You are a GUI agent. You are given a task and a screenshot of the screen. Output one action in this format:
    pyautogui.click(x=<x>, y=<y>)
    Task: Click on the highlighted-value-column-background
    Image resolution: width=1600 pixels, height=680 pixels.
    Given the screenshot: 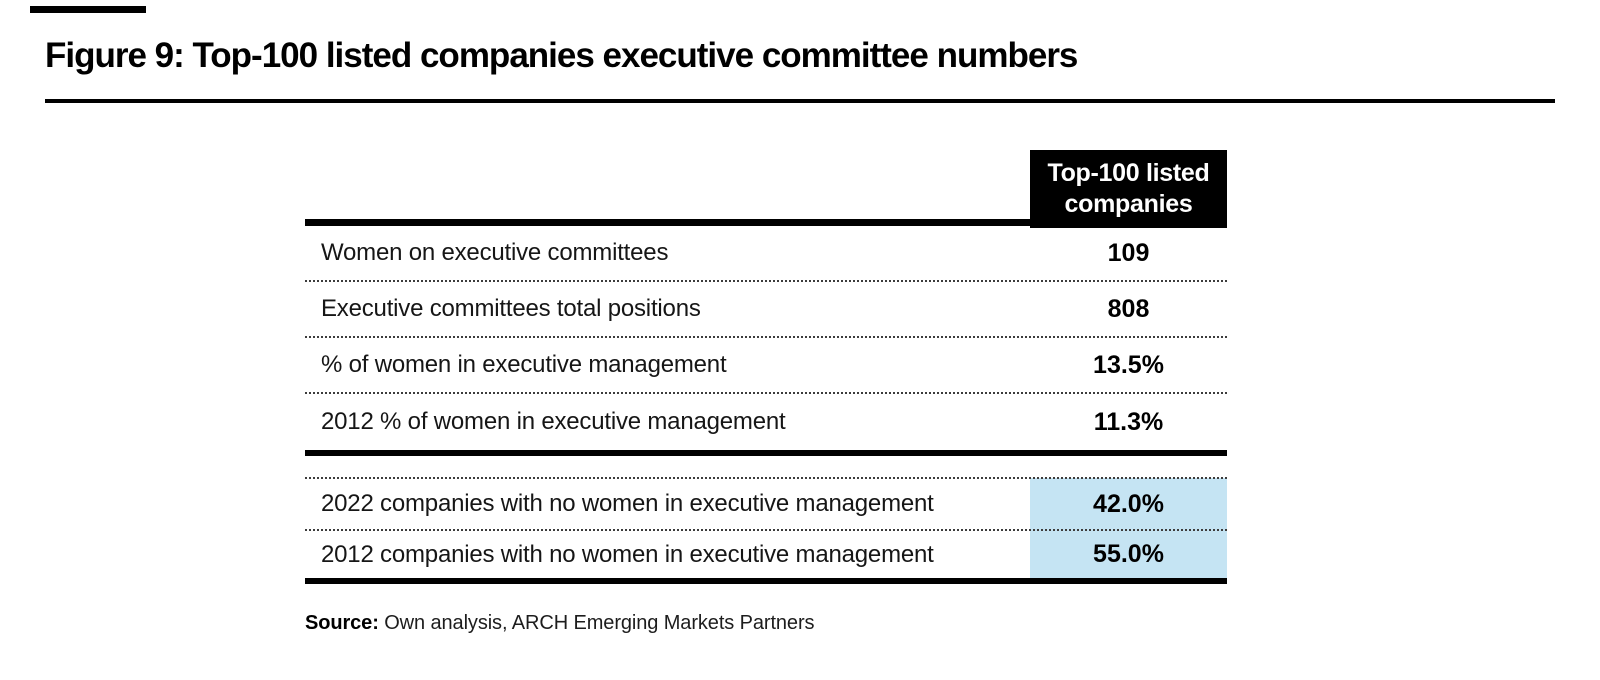 What is the action you would take?
    pyautogui.click(x=1128, y=528)
    